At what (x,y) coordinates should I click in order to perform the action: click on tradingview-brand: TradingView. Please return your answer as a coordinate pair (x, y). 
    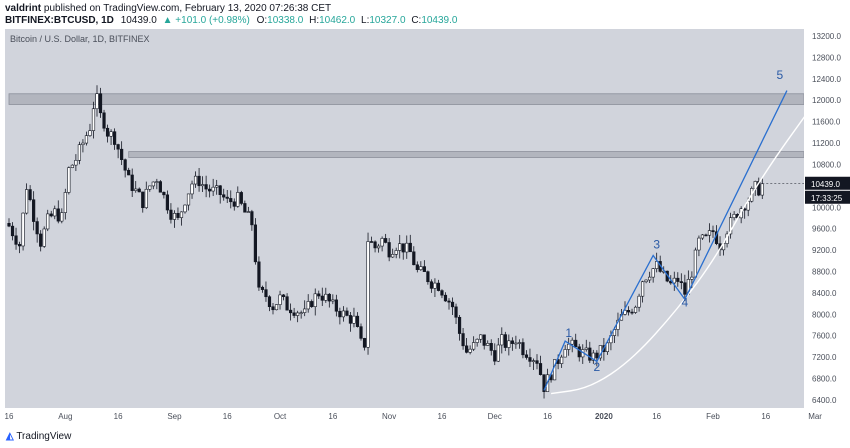
    Looking at the image, I should click on (44, 436).